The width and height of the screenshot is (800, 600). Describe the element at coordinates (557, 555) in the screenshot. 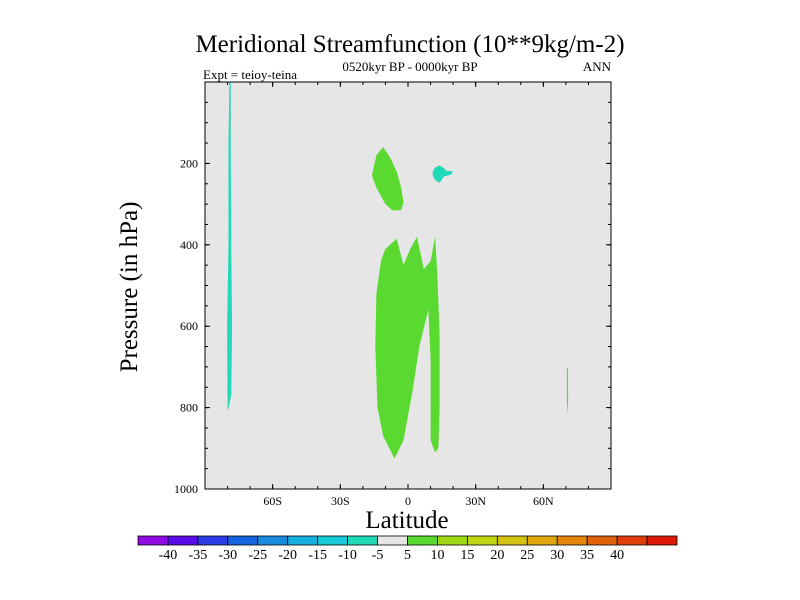

I see `colorbar-label: 30` at that location.